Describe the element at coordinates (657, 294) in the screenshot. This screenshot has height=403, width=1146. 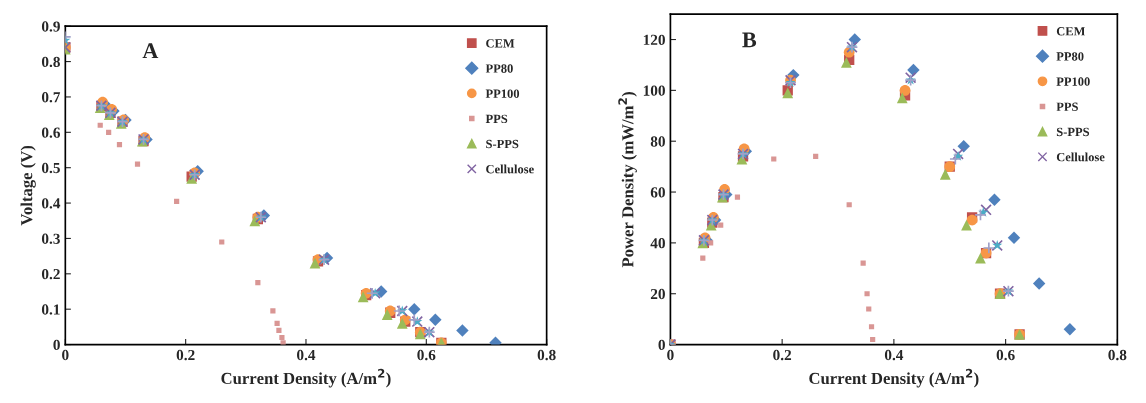
I see `y-tick-label: 20` at that location.